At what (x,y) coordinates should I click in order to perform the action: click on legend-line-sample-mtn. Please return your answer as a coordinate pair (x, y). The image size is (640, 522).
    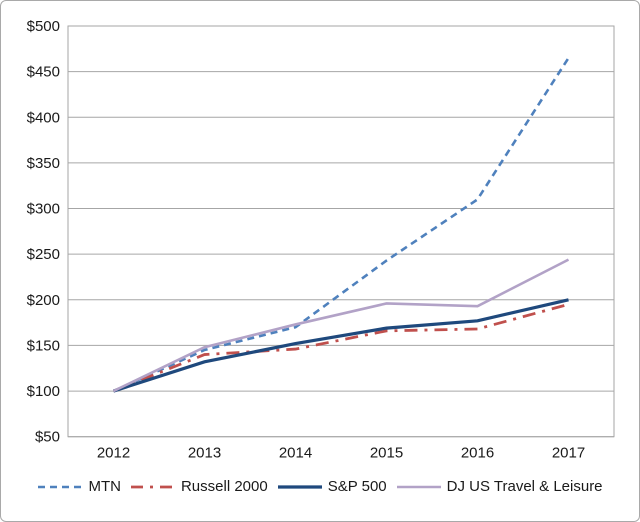
    Looking at the image, I should click on (60, 486).